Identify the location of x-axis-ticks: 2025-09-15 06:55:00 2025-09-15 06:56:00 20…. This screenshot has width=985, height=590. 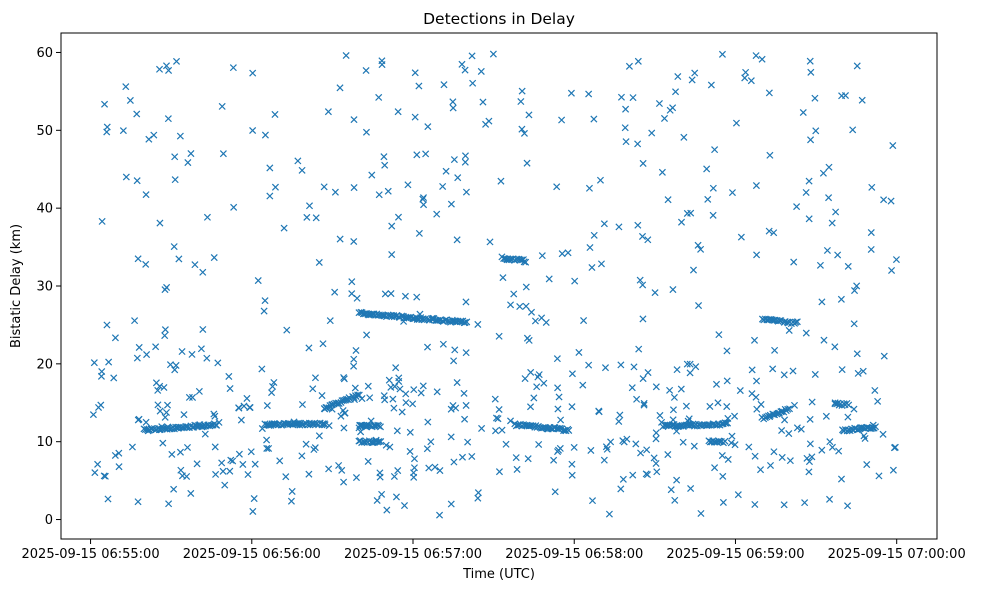
(494, 550).